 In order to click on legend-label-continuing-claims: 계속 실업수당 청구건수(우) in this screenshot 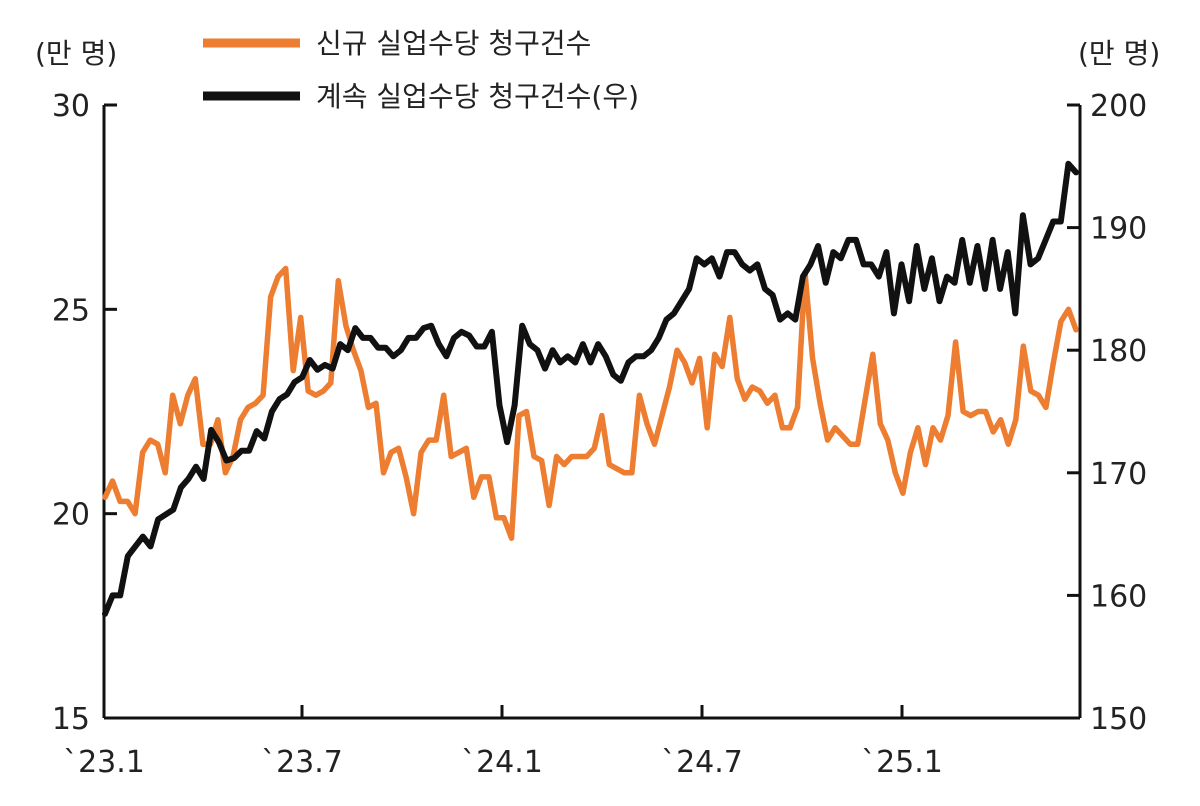, I will do `click(477, 96)`.